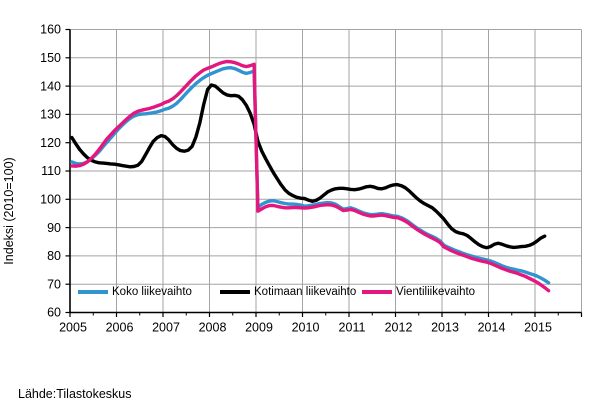 Image resolution: width=605 pixels, height=416 pixels. What do you see at coordinates (259, 328) in the screenshot?
I see `x-tick-label: 2009` at bounding box center [259, 328].